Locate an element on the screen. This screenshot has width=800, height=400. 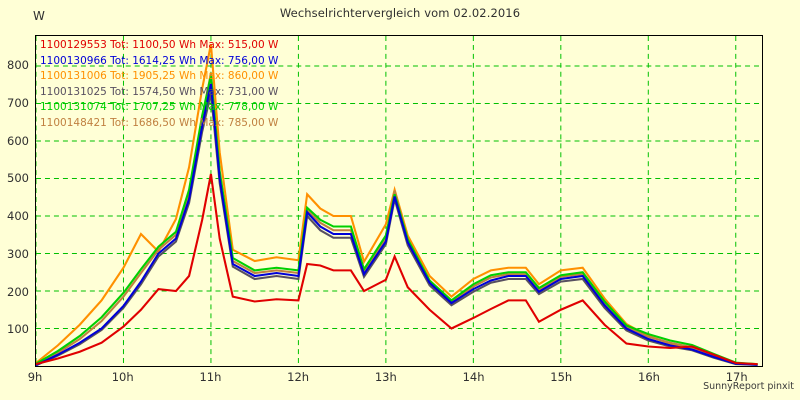
y-axis-tick: 800 is located at coordinates (18, 65).